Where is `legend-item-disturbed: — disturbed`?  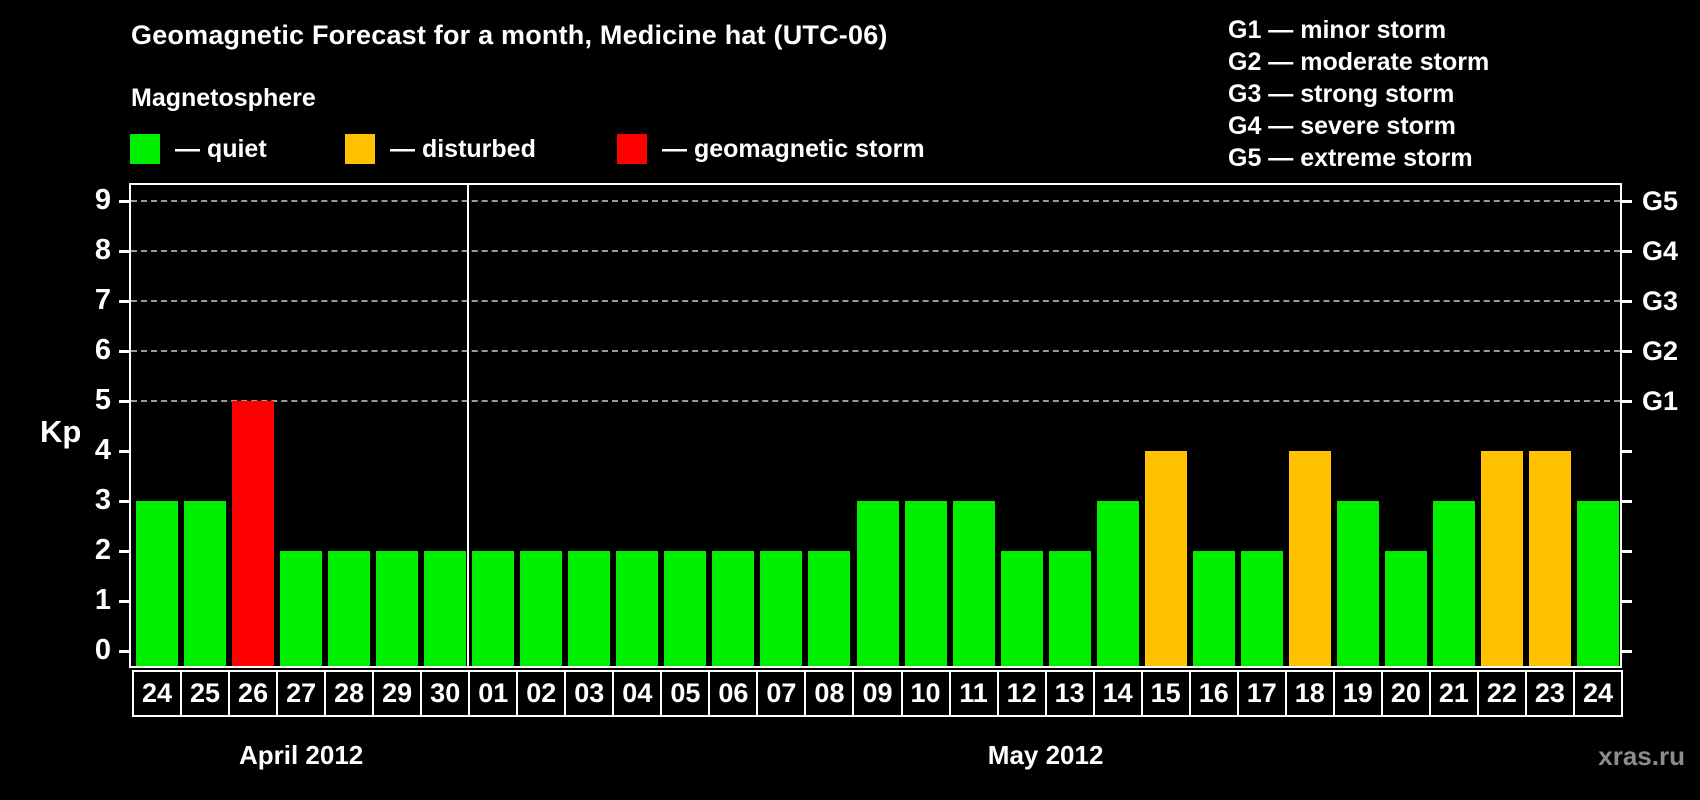
legend-item-disturbed: — disturbed is located at coordinates (440, 149).